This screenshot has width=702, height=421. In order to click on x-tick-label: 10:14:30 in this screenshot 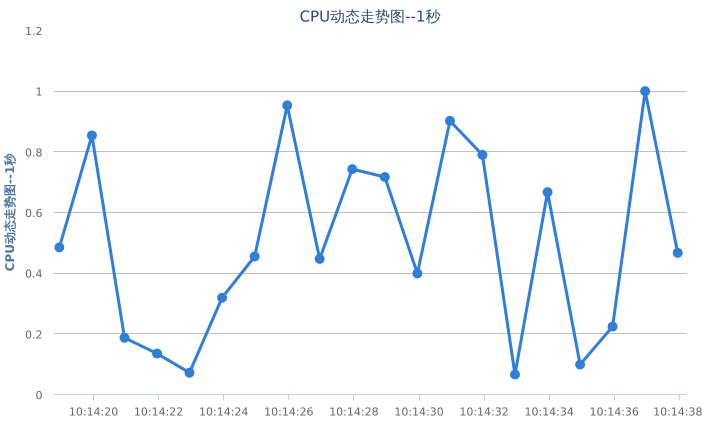, I will do `click(419, 412)`.